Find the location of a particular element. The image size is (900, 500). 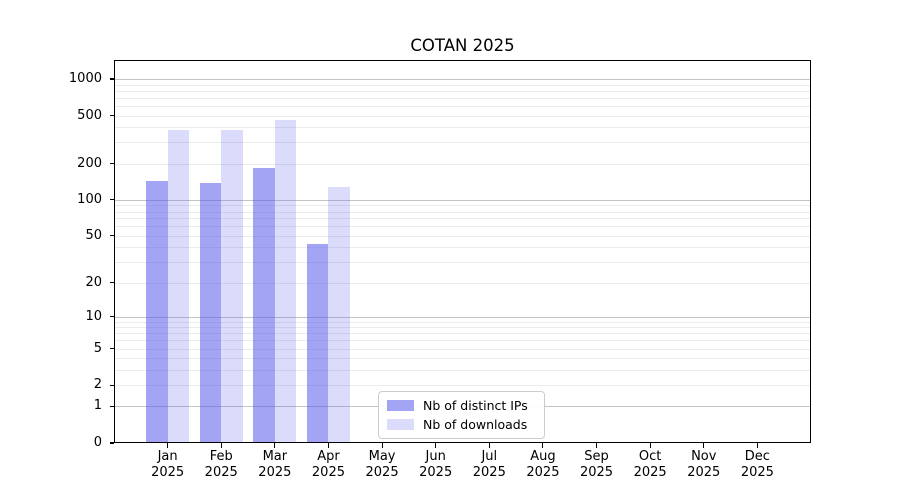

y-tick-label: 1 is located at coordinates (97, 406).